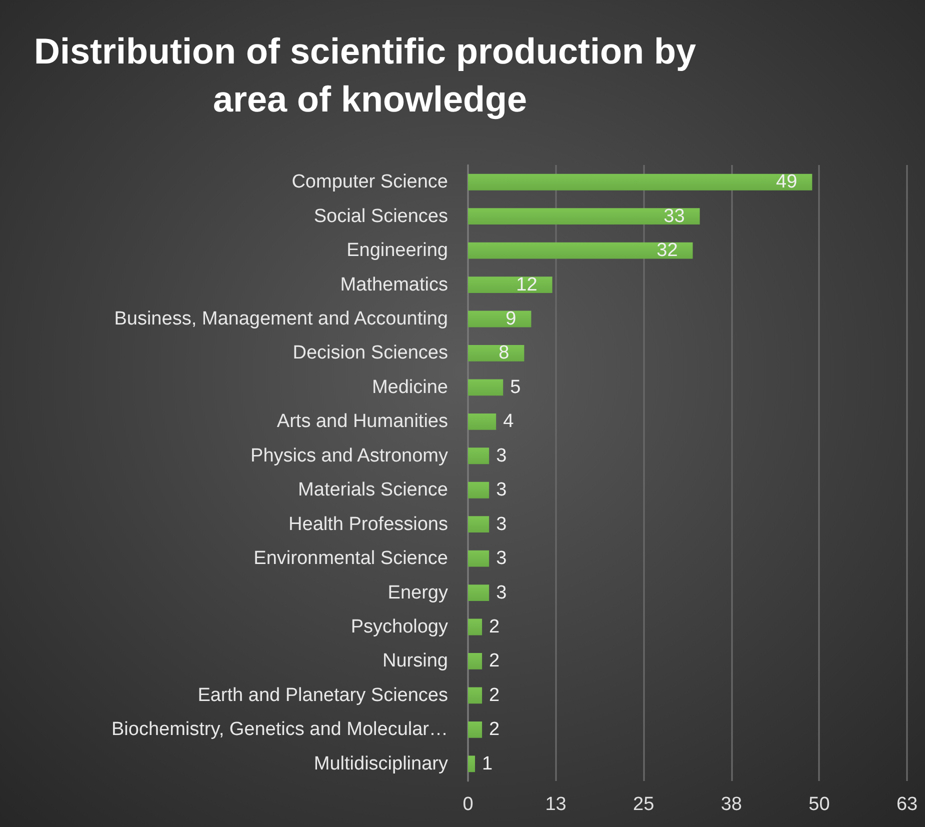 This screenshot has height=827, width=925. What do you see at coordinates (468, 804) in the screenshot?
I see `x-tick-label: 0` at bounding box center [468, 804].